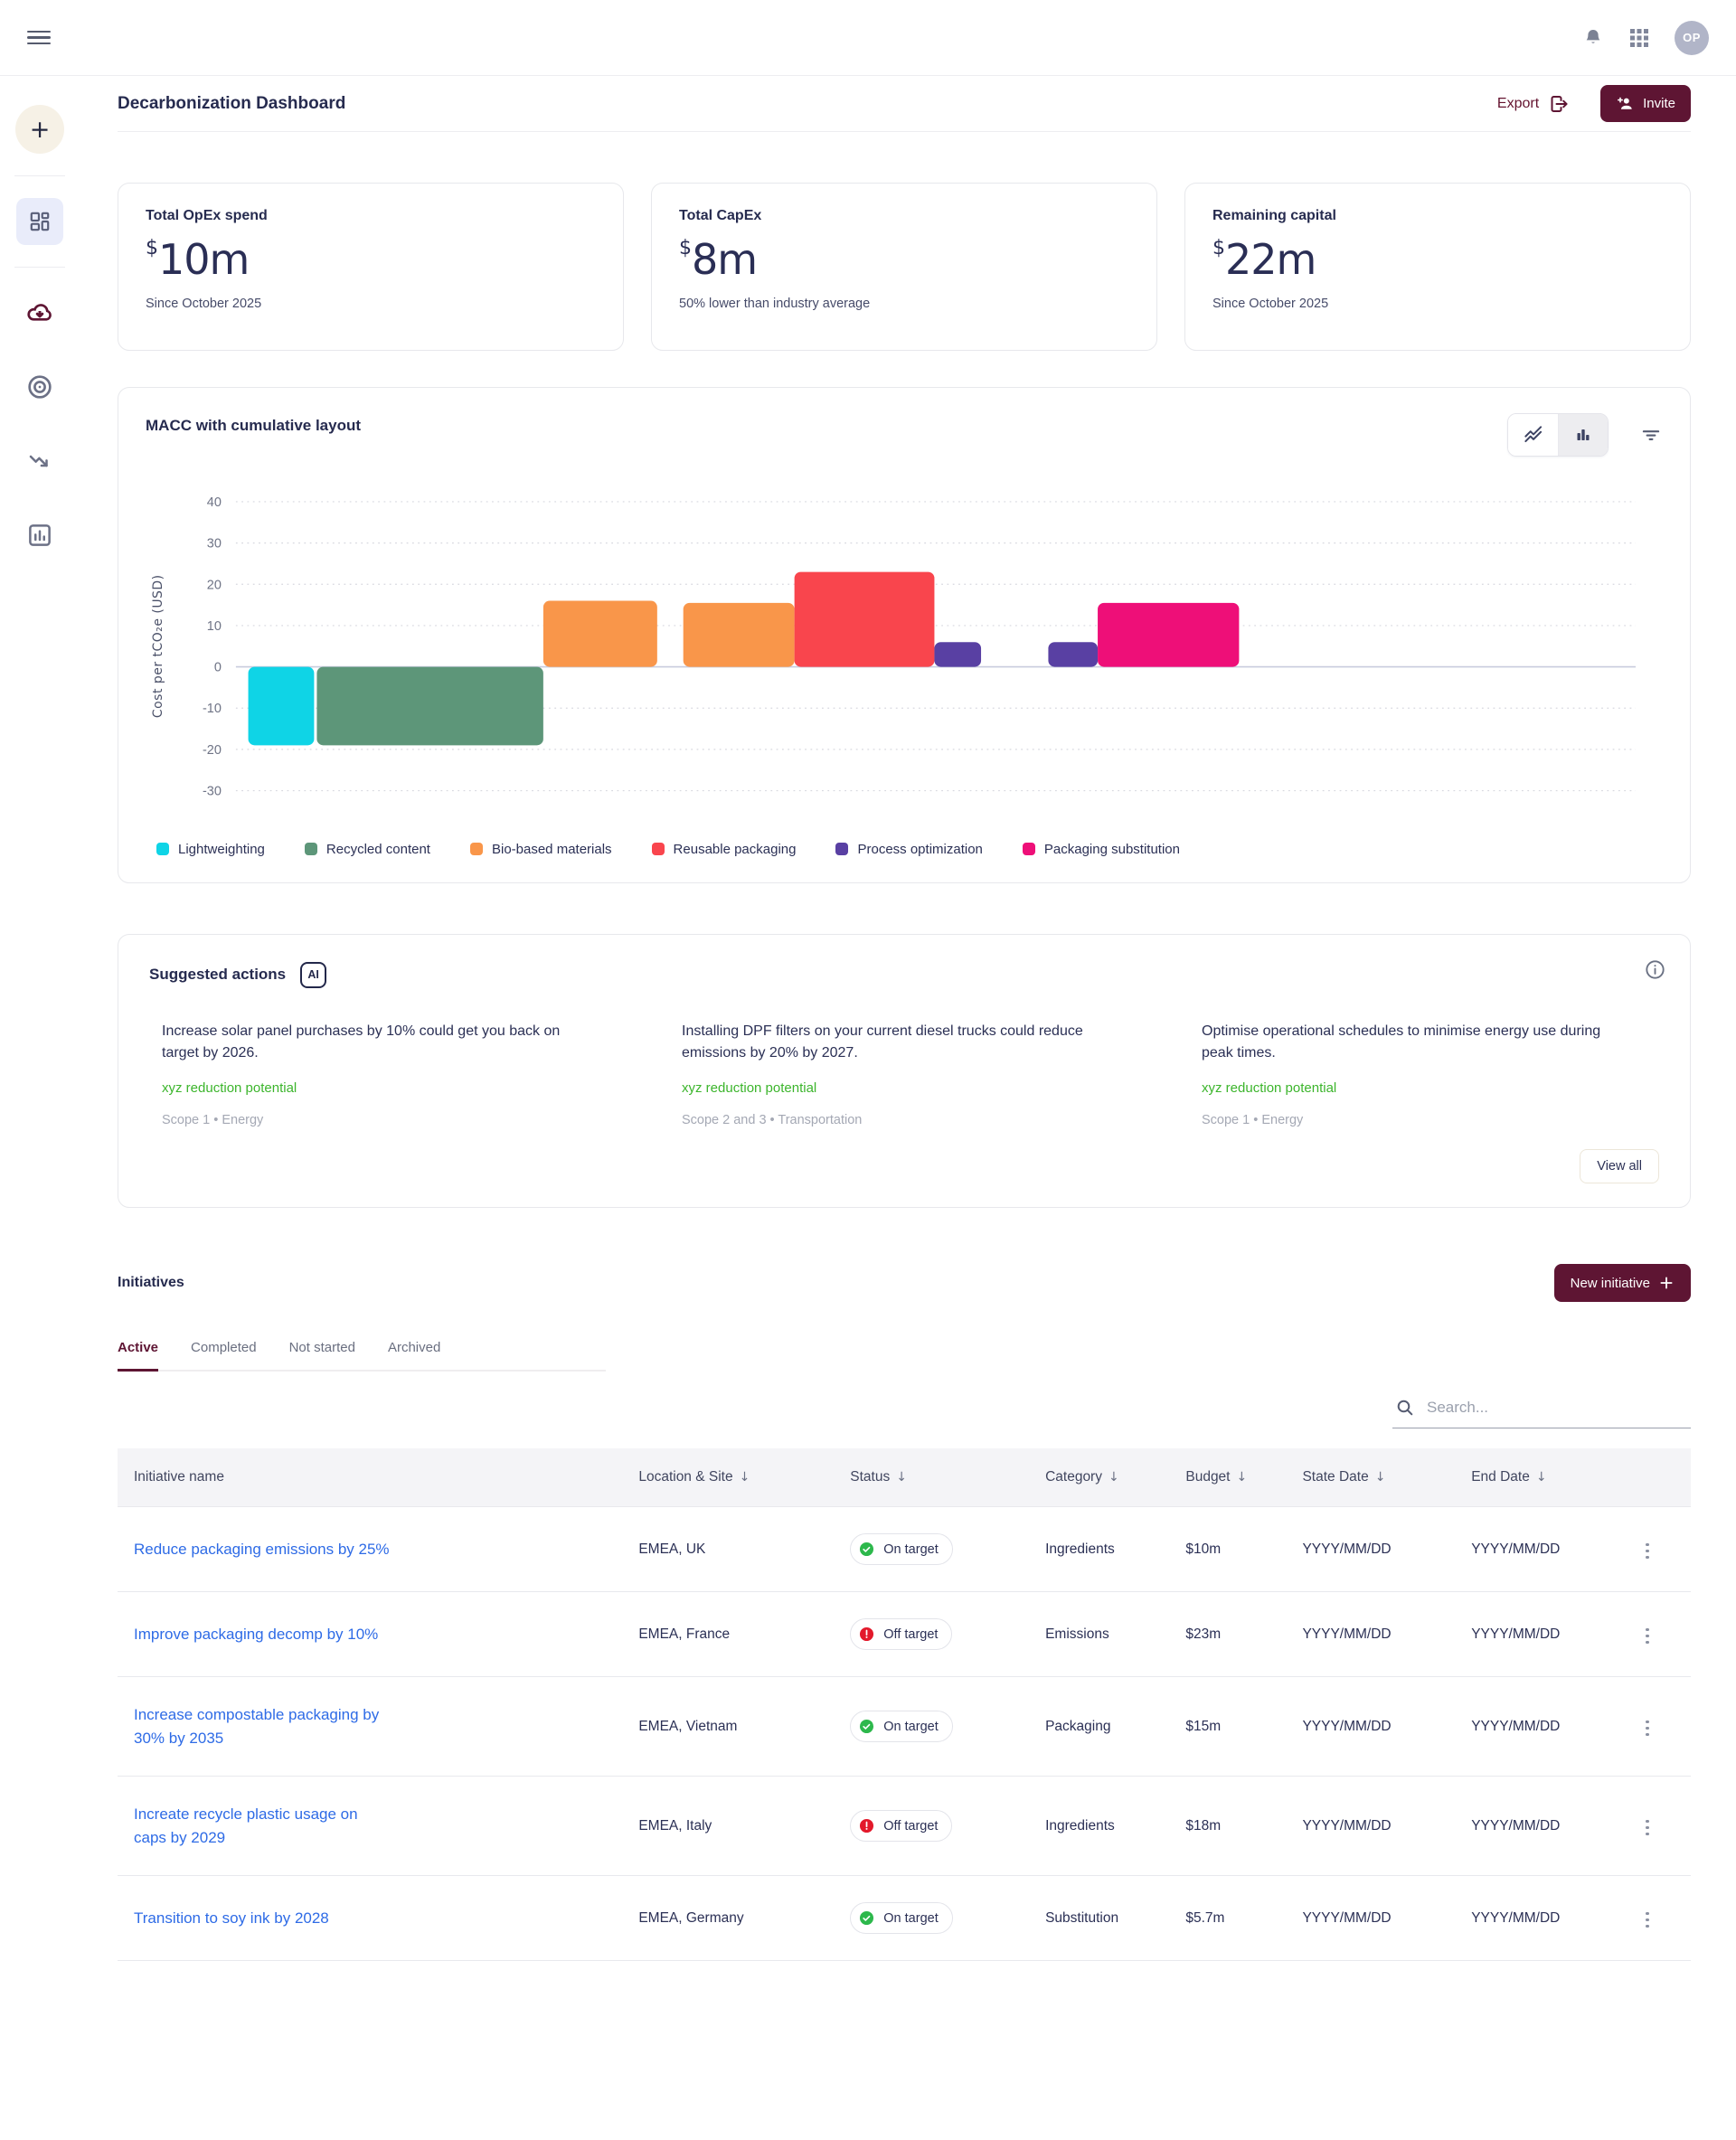  I want to click on target-icon, so click(39, 386).